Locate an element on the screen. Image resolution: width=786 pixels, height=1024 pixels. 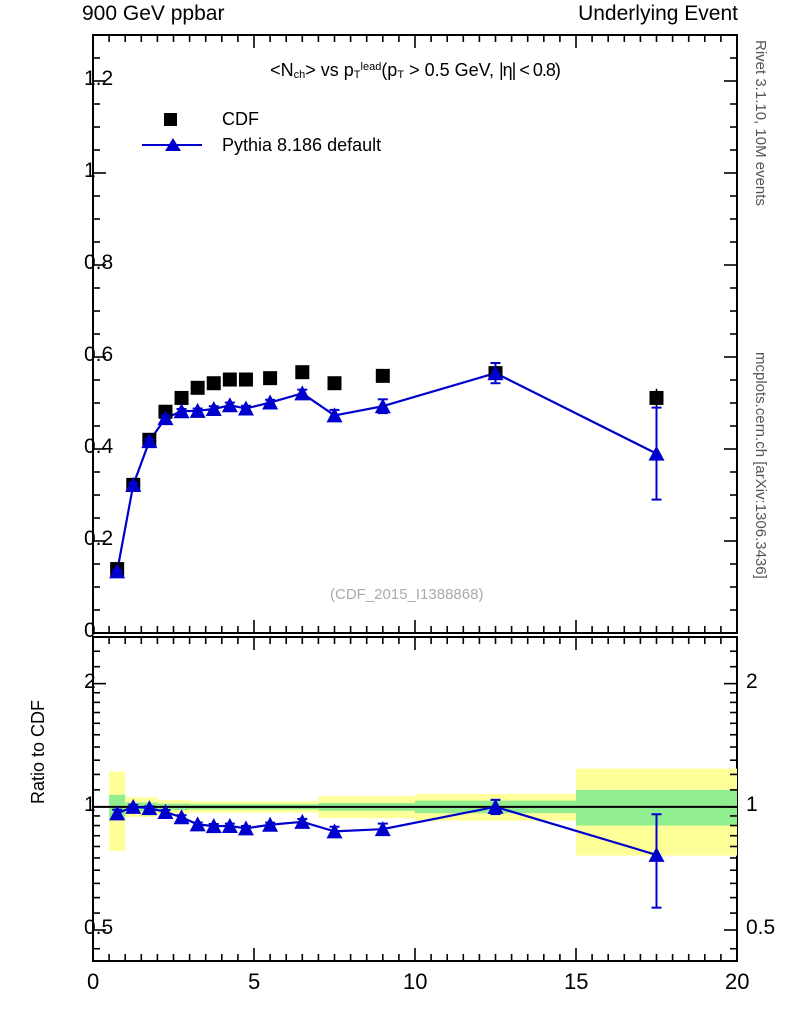
legend-marker-triangle is located at coordinates (176, 145).